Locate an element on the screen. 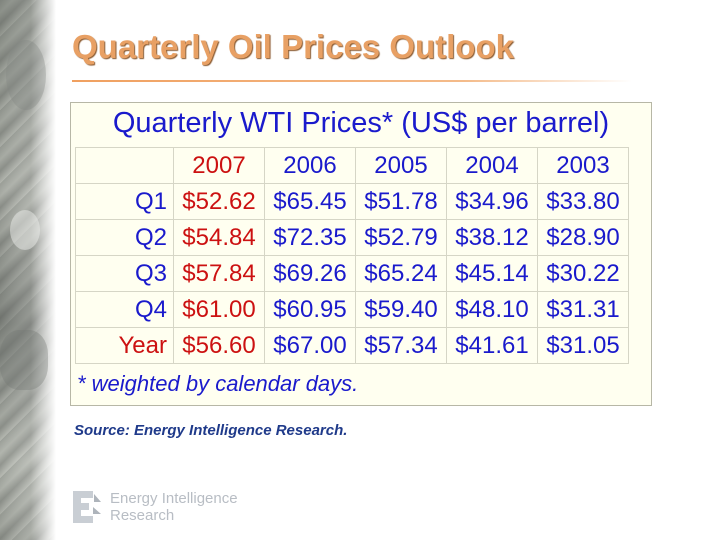  table-cell: $65.24 is located at coordinates (401, 273).